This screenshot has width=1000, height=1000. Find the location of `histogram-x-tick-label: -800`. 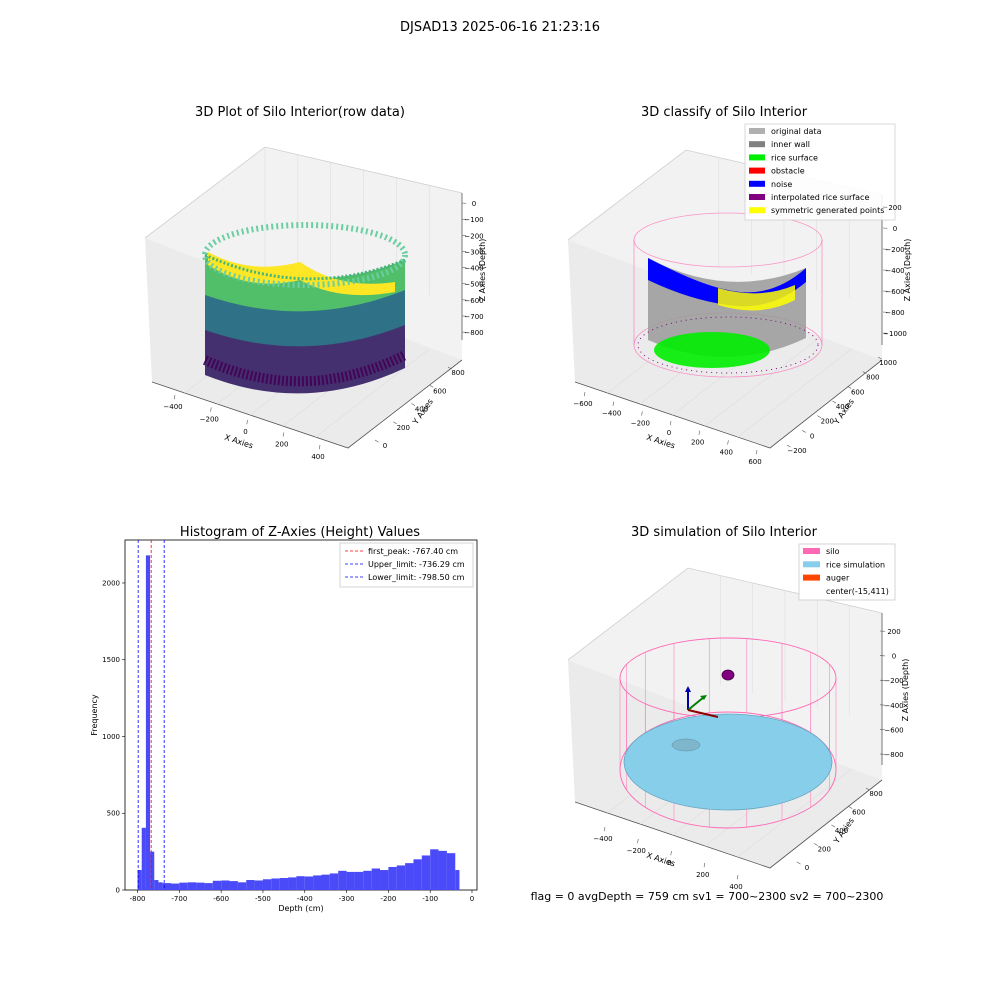

histogram-x-tick-label: -800 is located at coordinates (138, 899).